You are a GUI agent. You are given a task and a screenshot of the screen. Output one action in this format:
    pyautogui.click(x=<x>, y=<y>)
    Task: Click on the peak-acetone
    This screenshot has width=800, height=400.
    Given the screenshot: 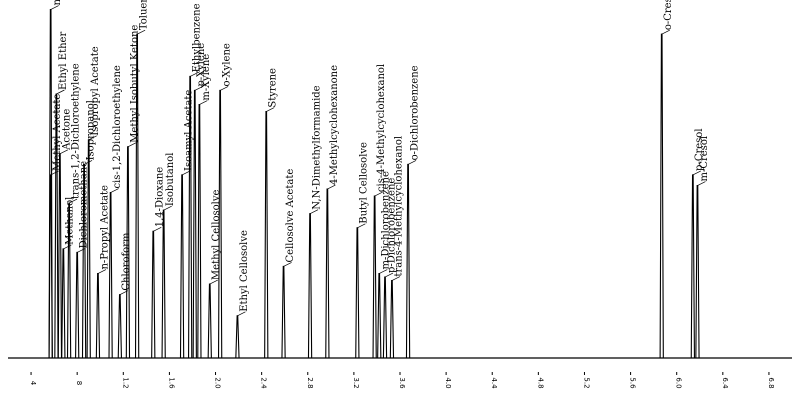 What is the action you would take?
    pyautogui.click(x=60, y=256)
    